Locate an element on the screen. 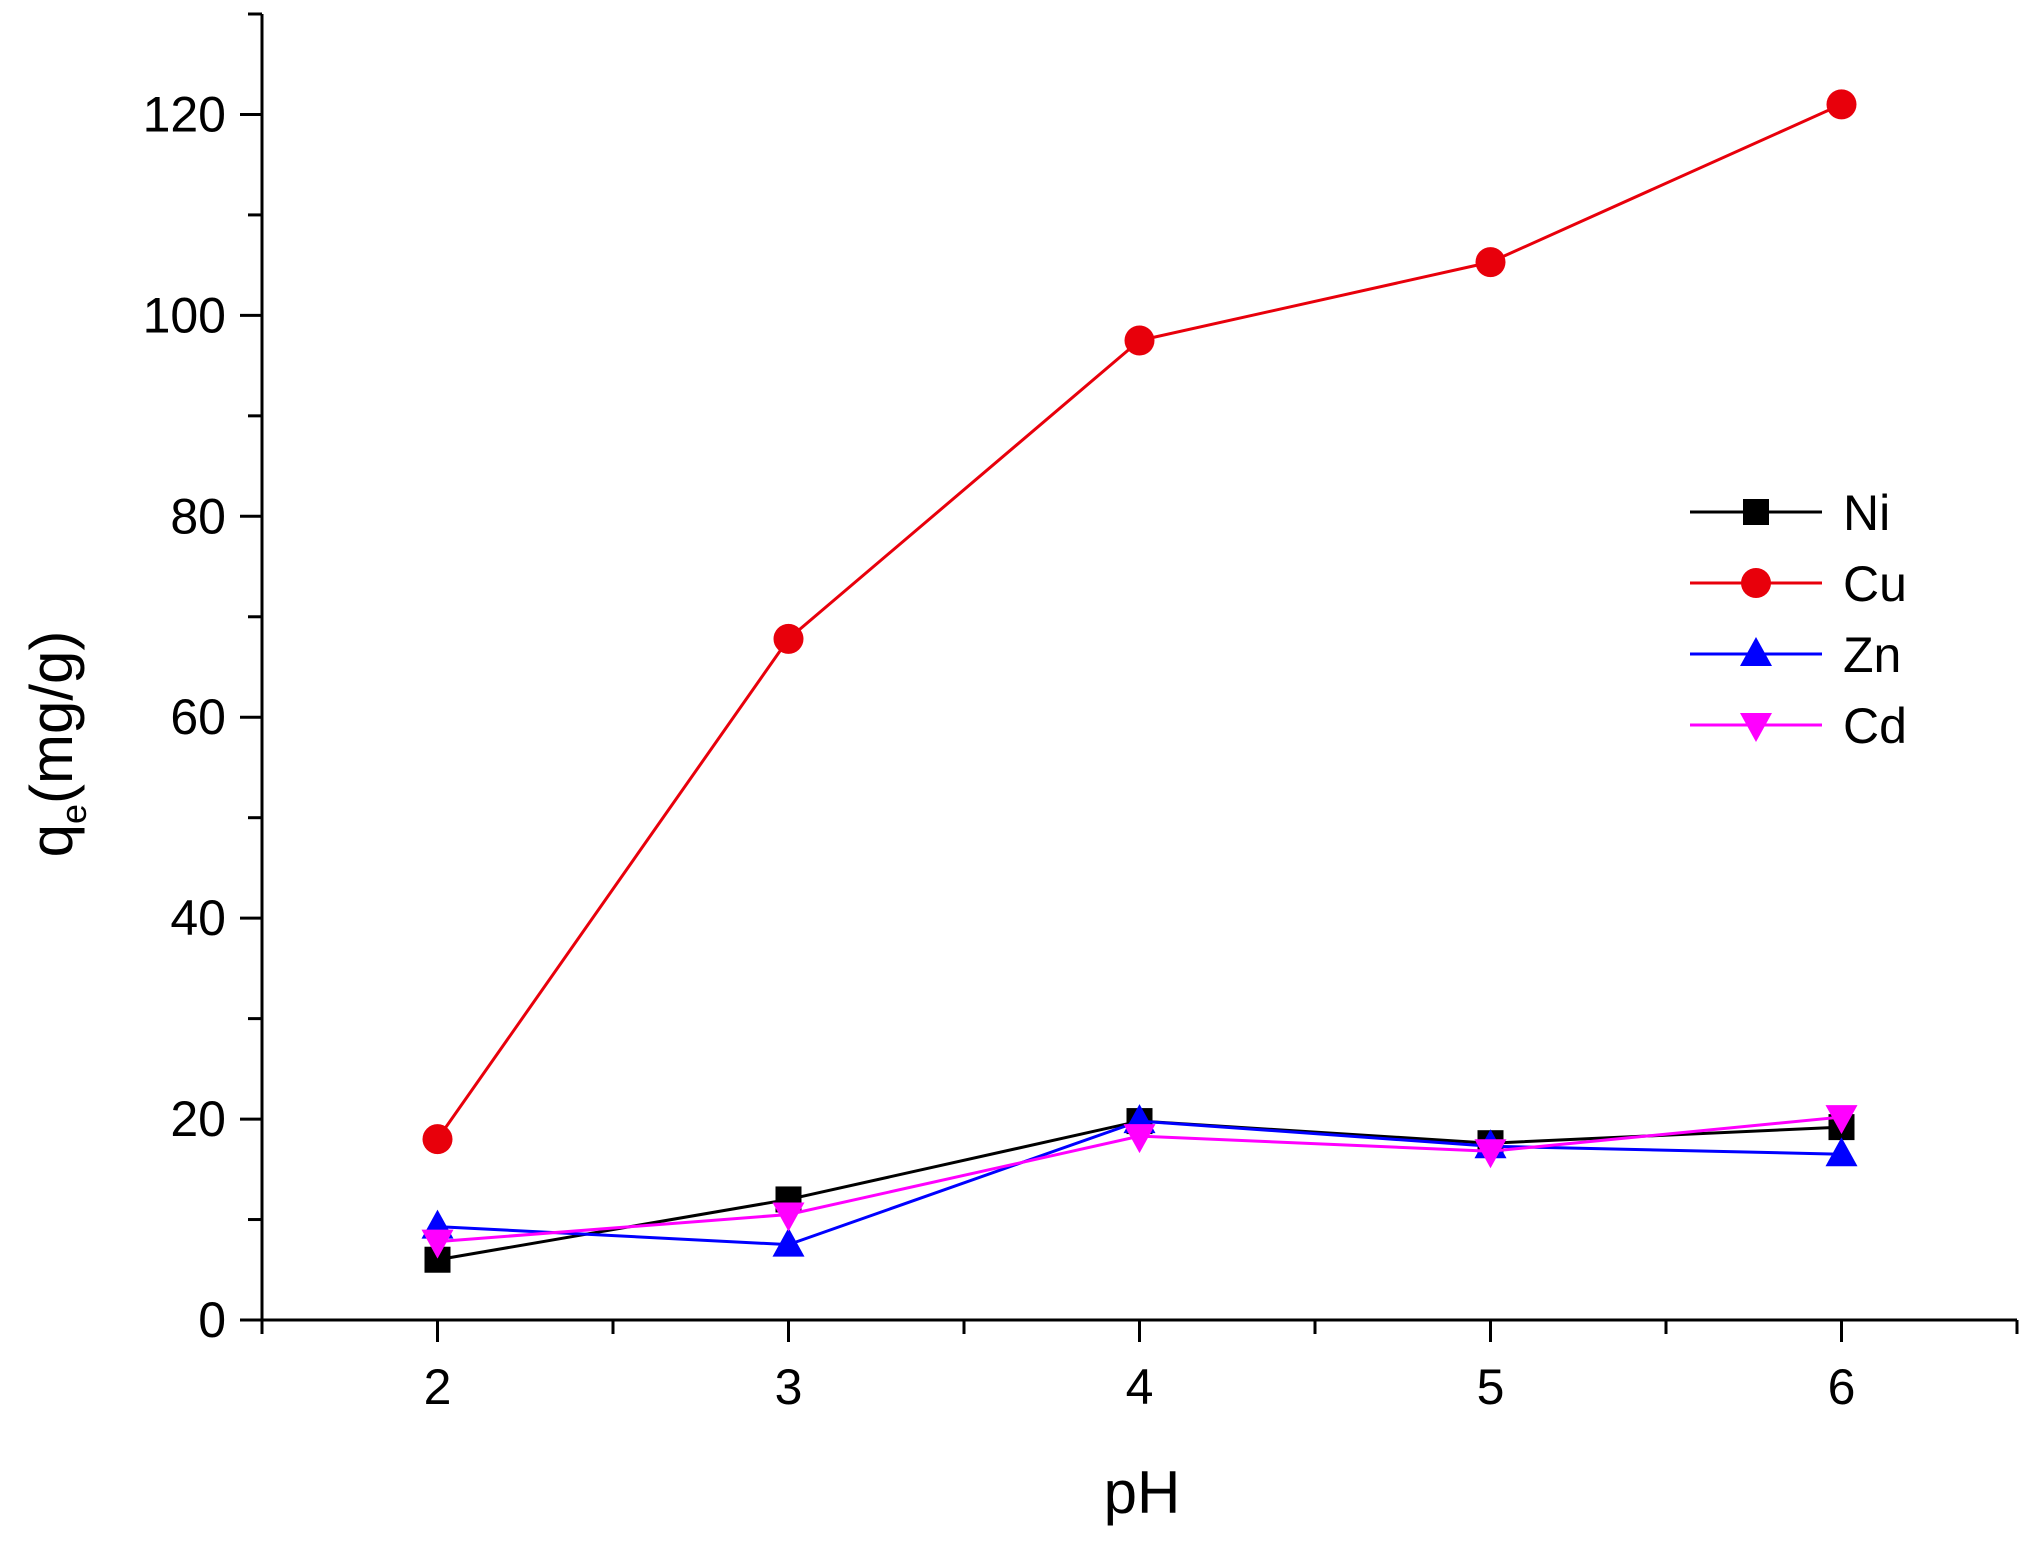 The width and height of the screenshot is (2033, 1543). x-tick-label: 4 is located at coordinates (1140, 1387).